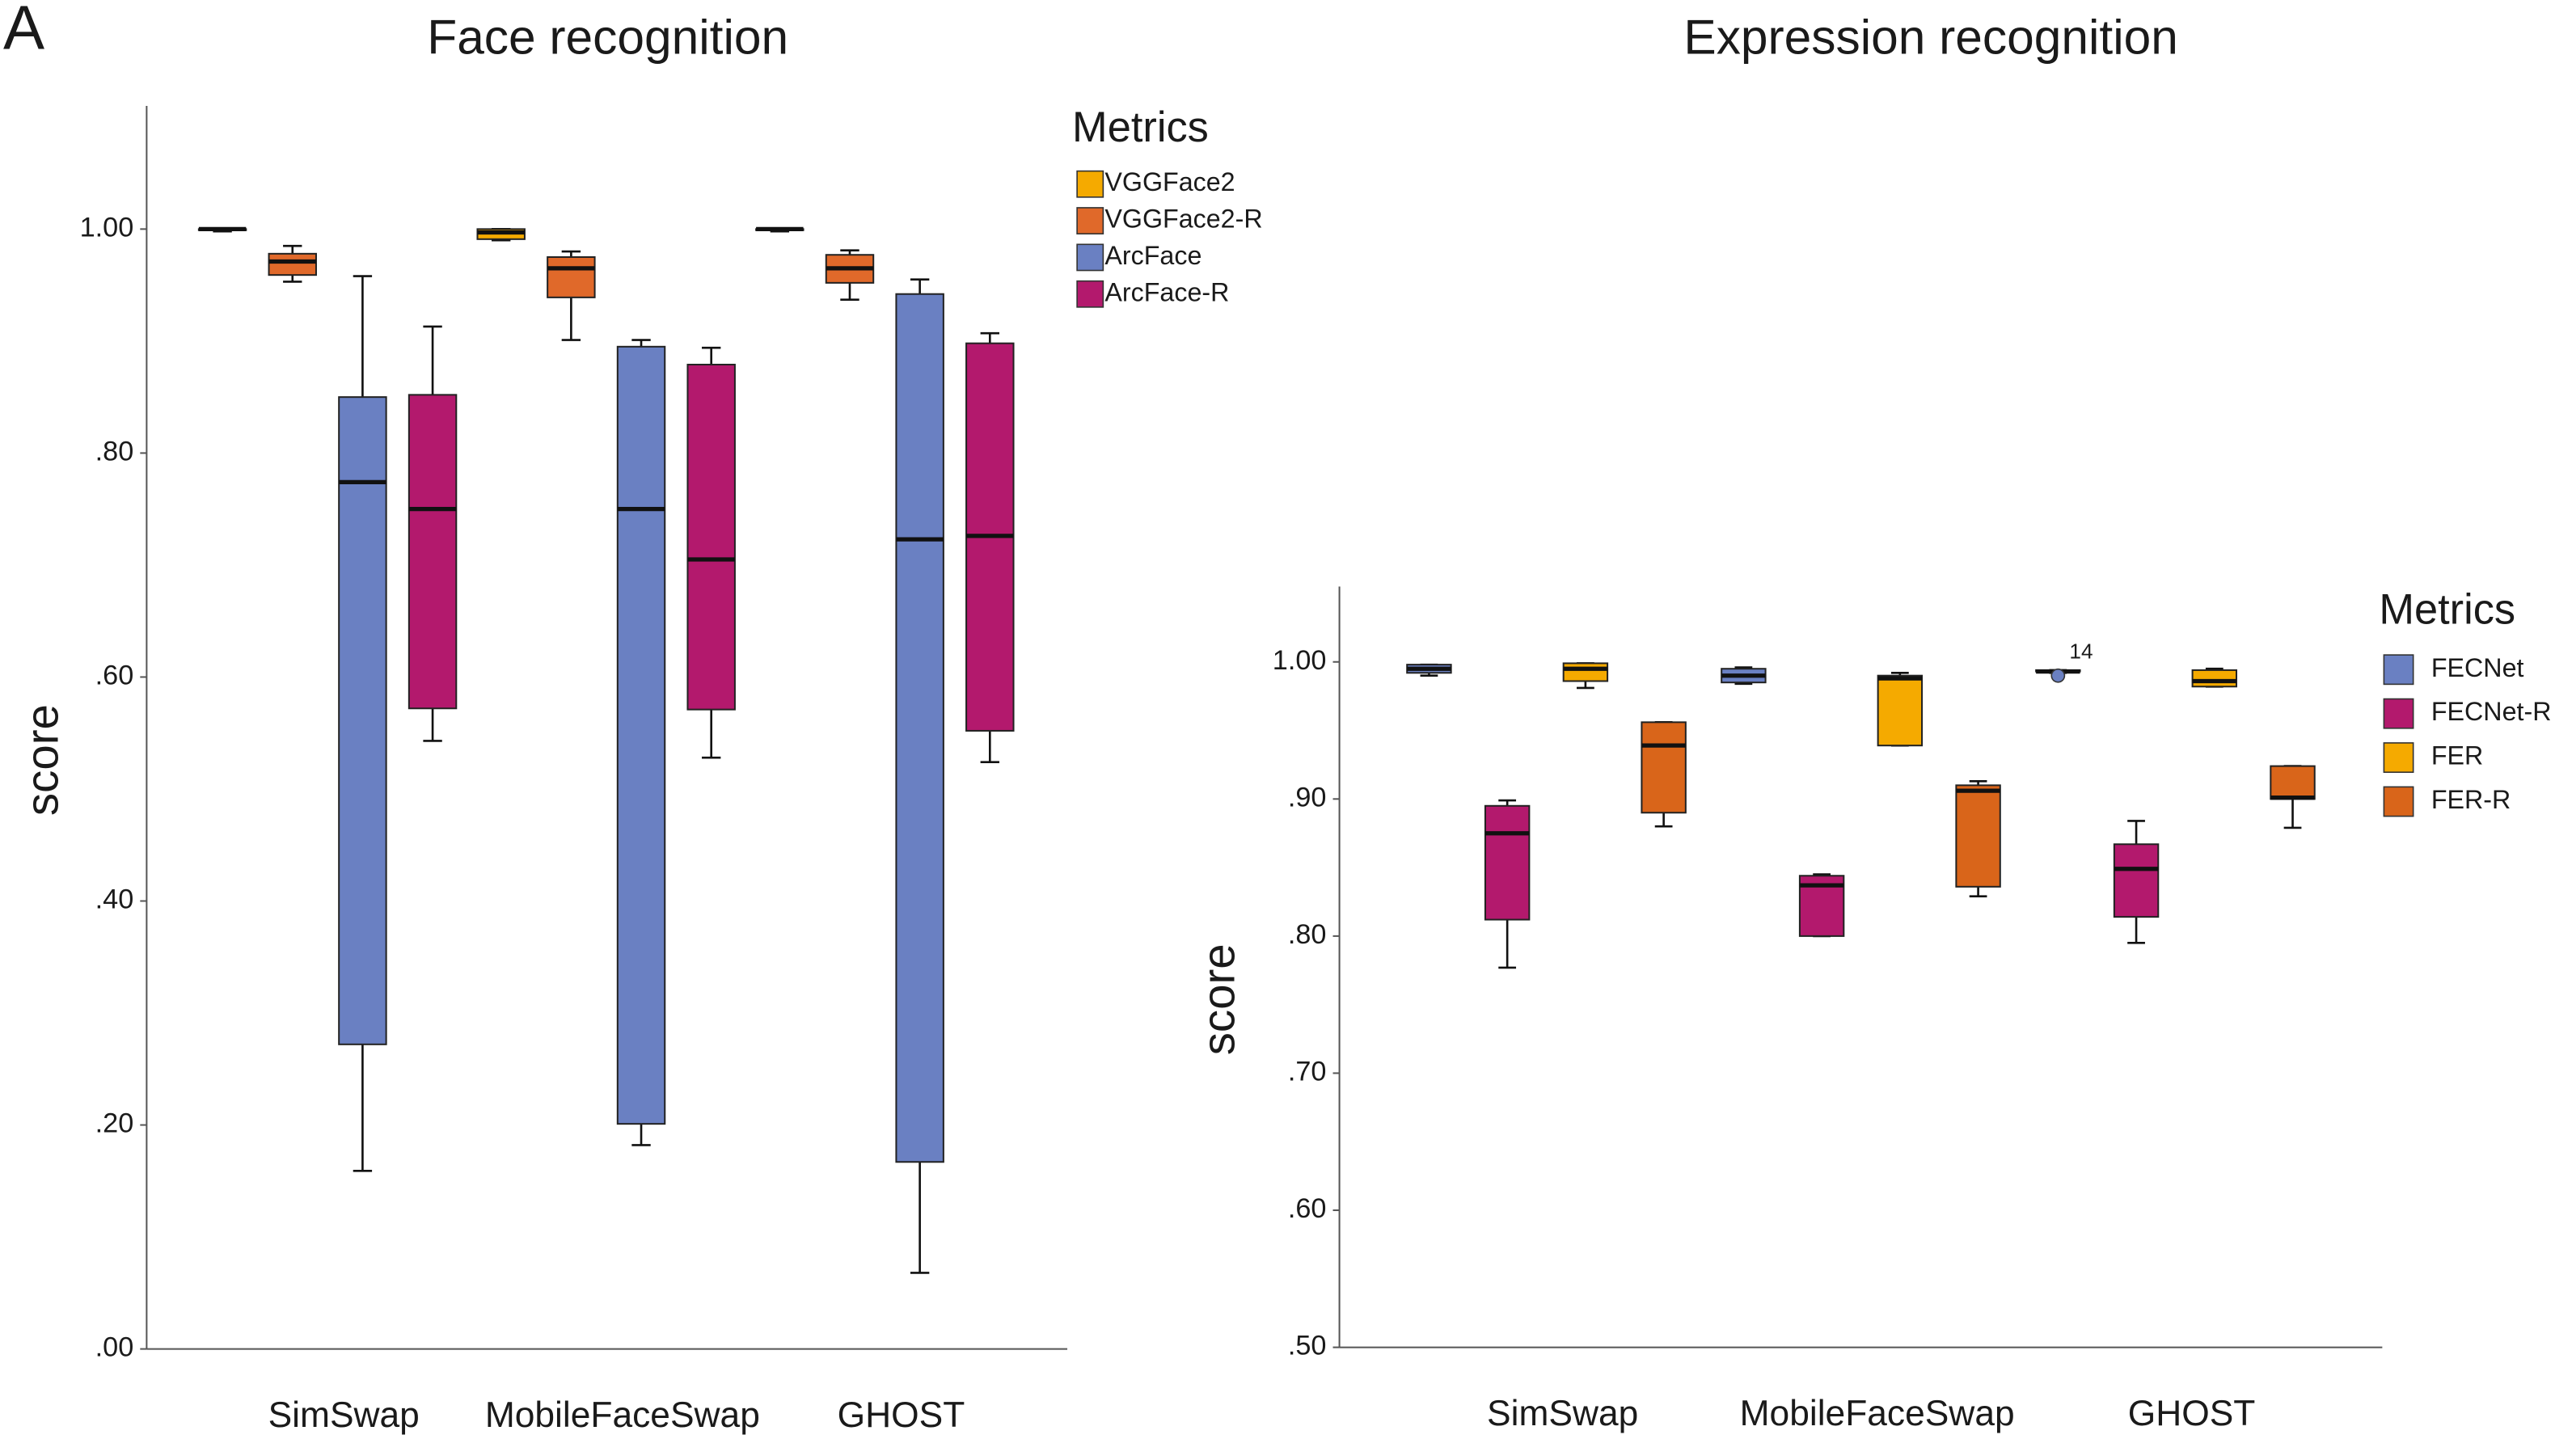 The width and height of the screenshot is (2555, 1456). What do you see at coordinates (2457, 755) in the screenshot?
I see `legend-label: FER` at bounding box center [2457, 755].